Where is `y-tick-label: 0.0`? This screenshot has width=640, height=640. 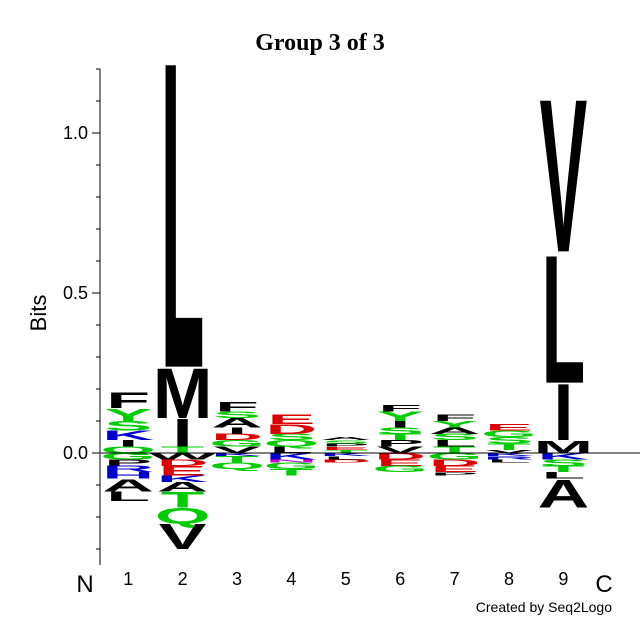
y-tick-label: 0.0 is located at coordinates (75, 453).